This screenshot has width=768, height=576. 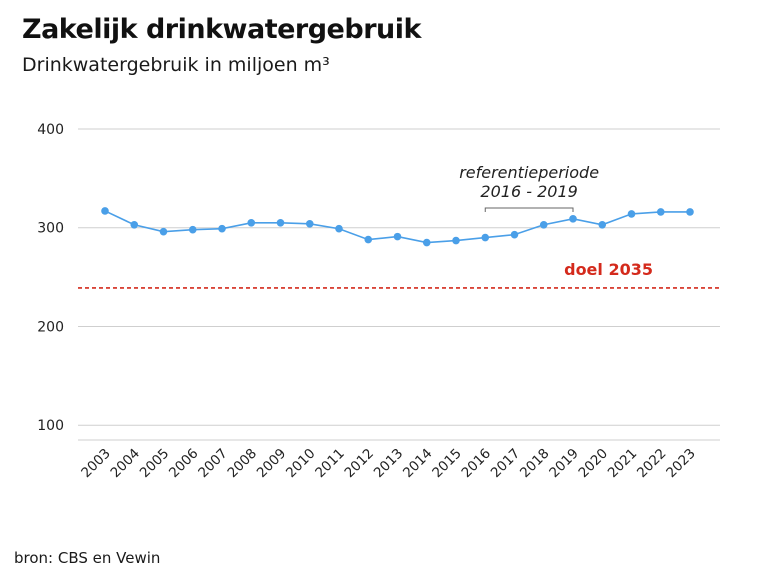 What do you see at coordinates (690, 212) in the screenshot?
I see `data-point-2023` at bounding box center [690, 212].